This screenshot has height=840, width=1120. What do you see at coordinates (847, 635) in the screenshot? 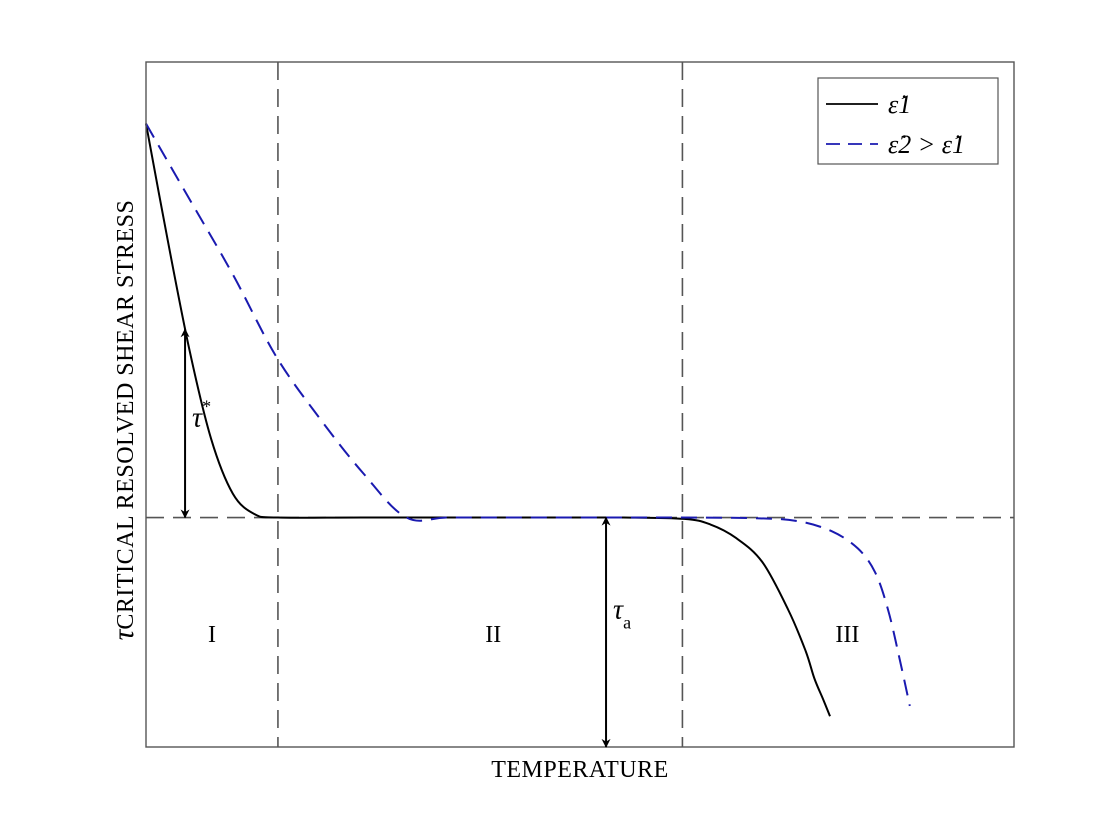
I see `region-label-3: III` at bounding box center [847, 635].